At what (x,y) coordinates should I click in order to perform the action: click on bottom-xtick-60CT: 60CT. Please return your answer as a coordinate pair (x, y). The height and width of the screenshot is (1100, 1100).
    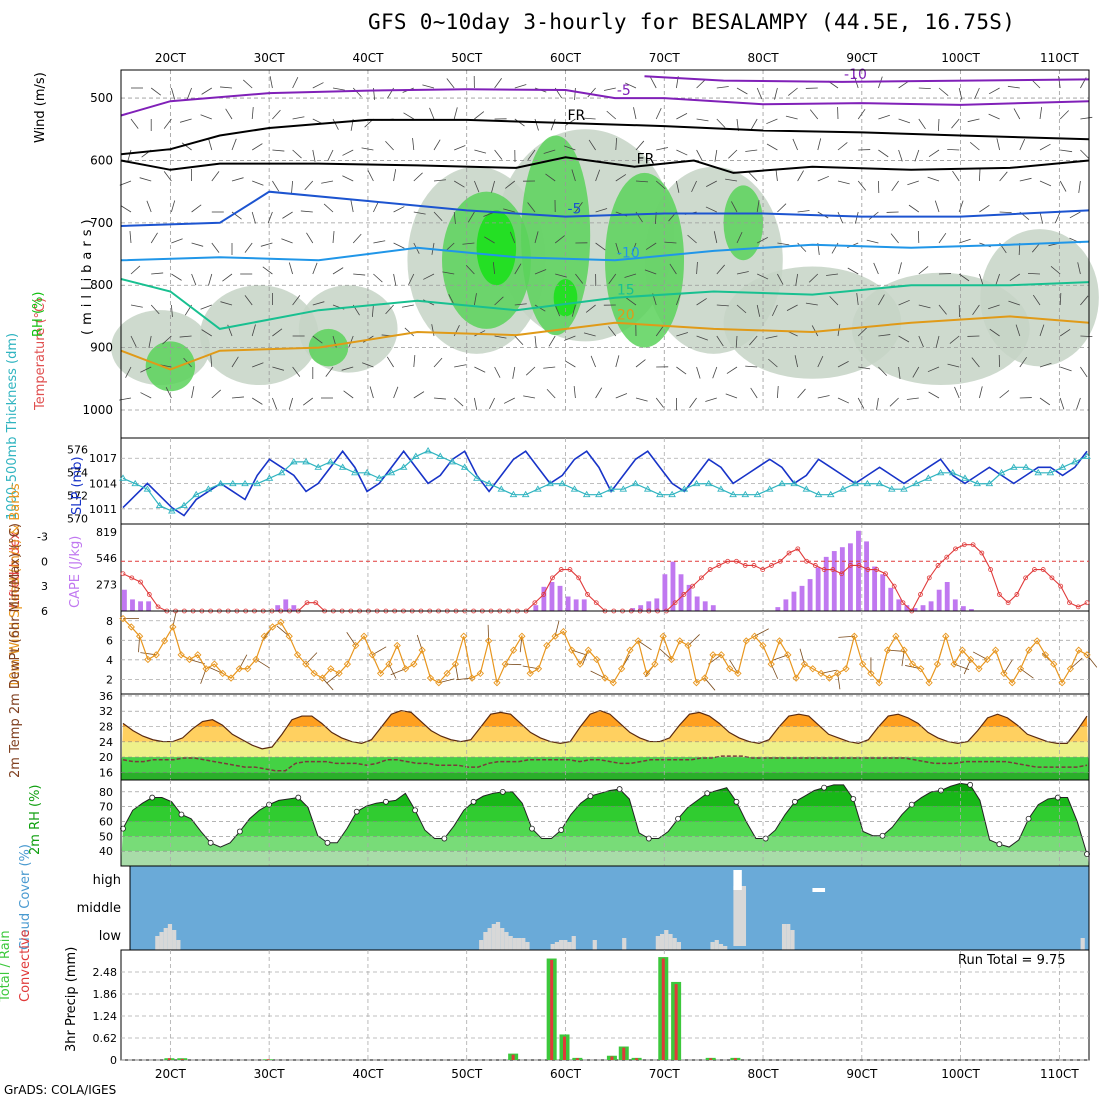
    Looking at the image, I should click on (566, 1074).